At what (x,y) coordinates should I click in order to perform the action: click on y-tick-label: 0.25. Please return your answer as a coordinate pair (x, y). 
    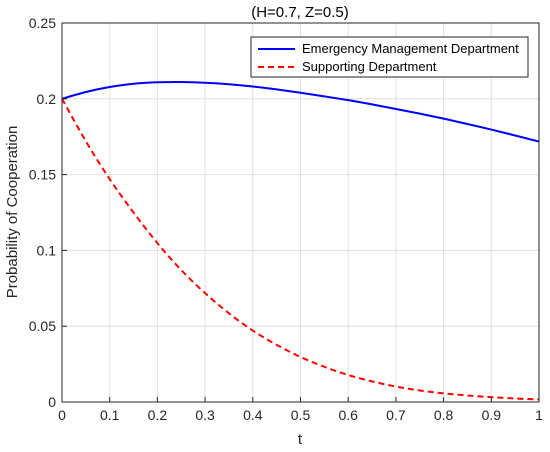
    Looking at the image, I should click on (42, 23).